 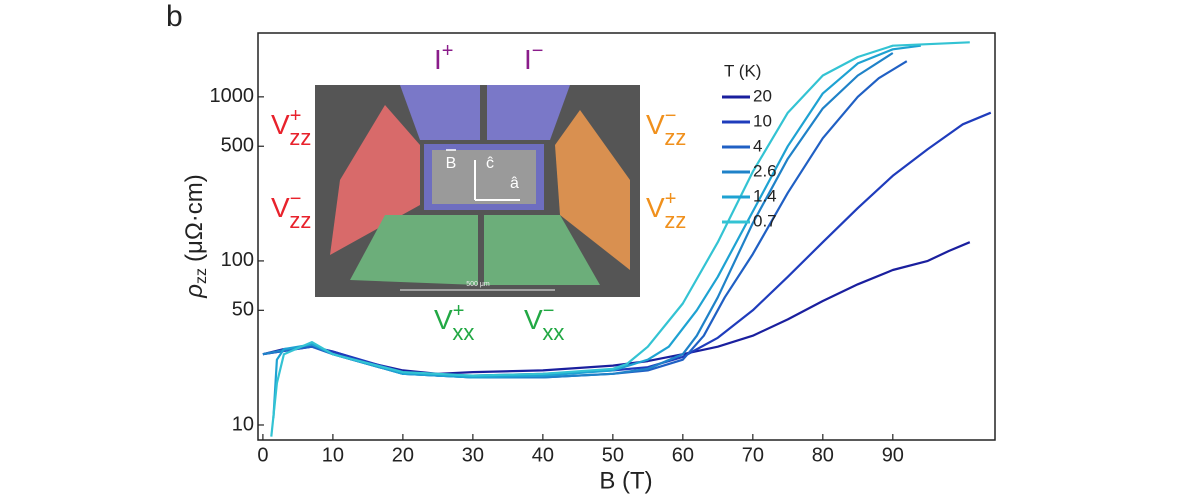 I want to click on x-tick-label: 40, so click(x=543, y=455).